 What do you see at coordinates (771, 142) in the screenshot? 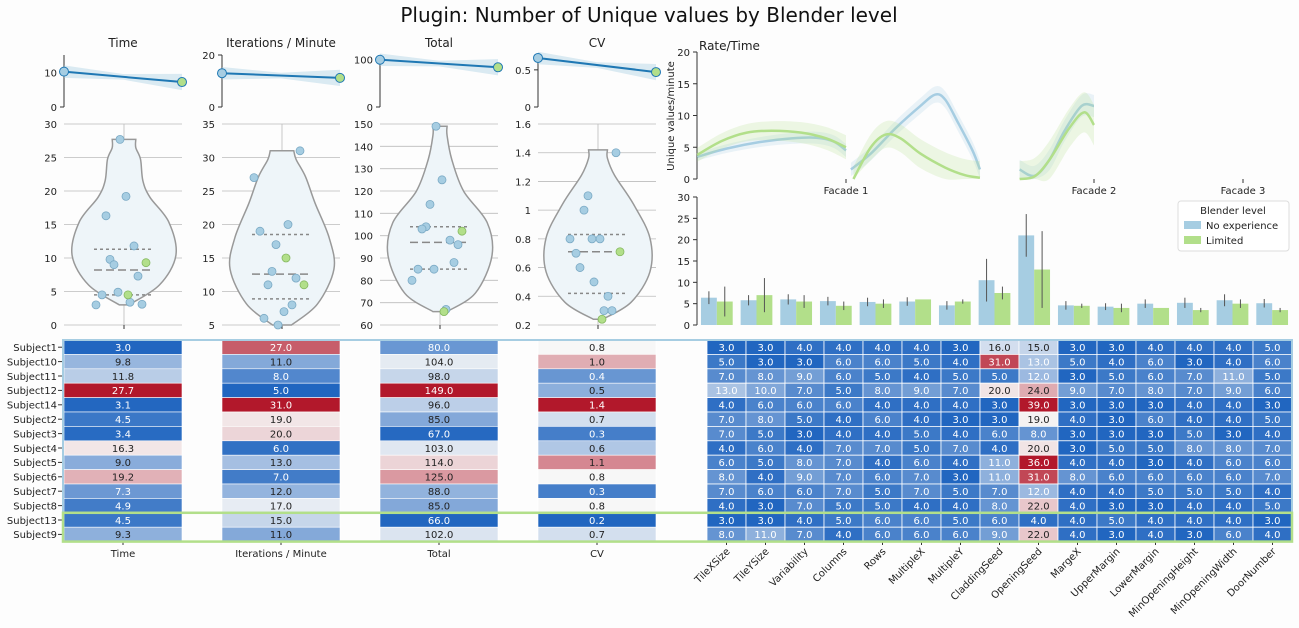
I see `rate-time-line-limited` at bounding box center [771, 142].